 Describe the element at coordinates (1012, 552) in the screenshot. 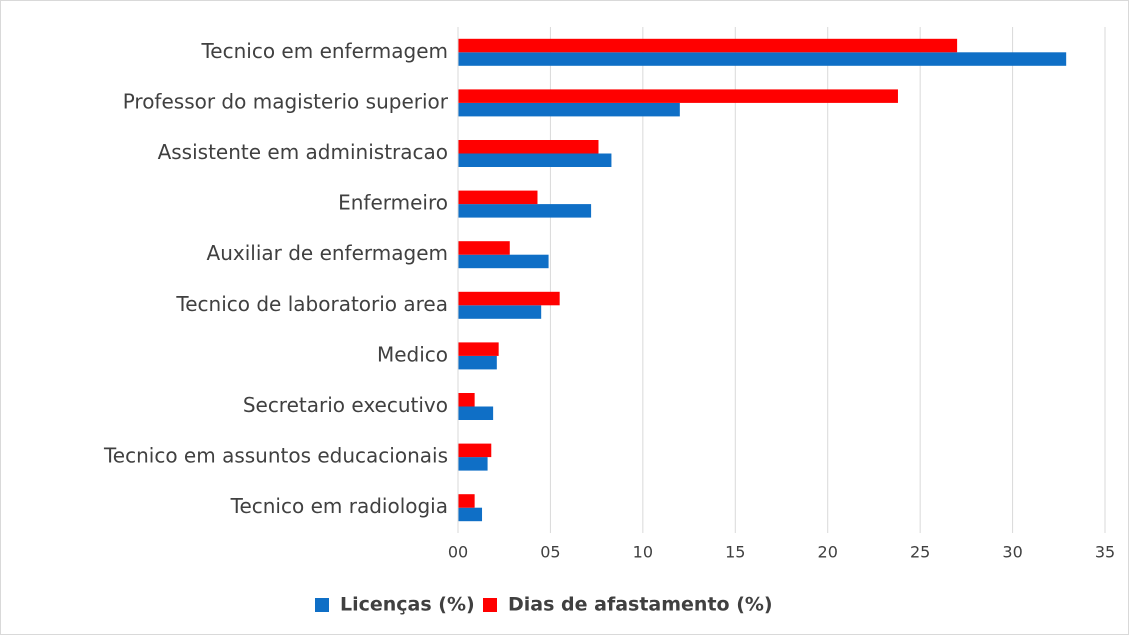

I see `x-tick-label: 30` at that location.